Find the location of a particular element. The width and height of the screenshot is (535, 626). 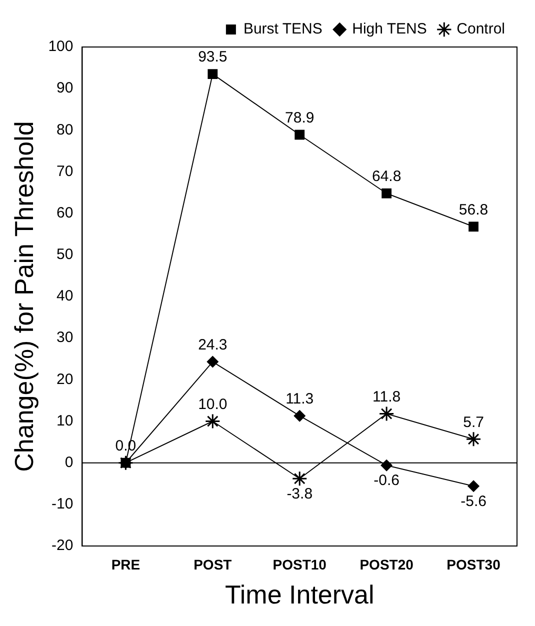

y-axis-title: Change(%) for Pain Threshold is located at coordinates (23, 296).